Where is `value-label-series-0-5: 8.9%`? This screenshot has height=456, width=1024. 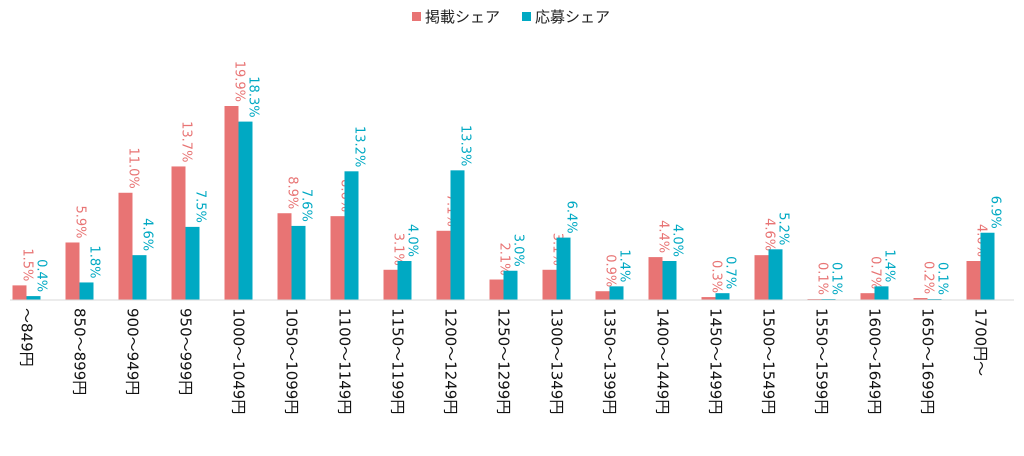 value-label-series-0-5: 8.9% is located at coordinates (292, 192).